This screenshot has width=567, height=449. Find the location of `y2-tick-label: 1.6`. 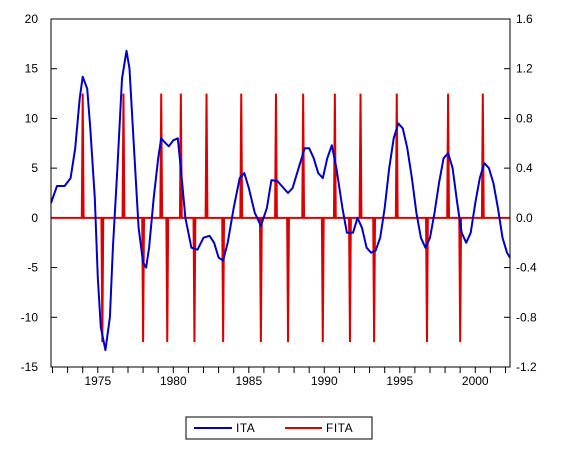

y2-tick-label: 1.6 is located at coordinates (524, 19).